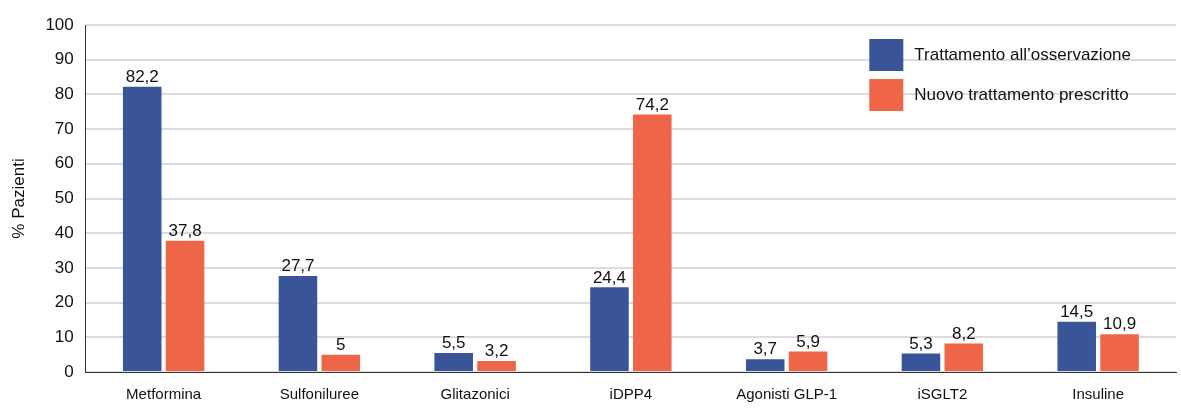 Image resolution: width=1181 pixels, height=418 pixels. I want to click on data-label: 3,7, so click(765, 349).